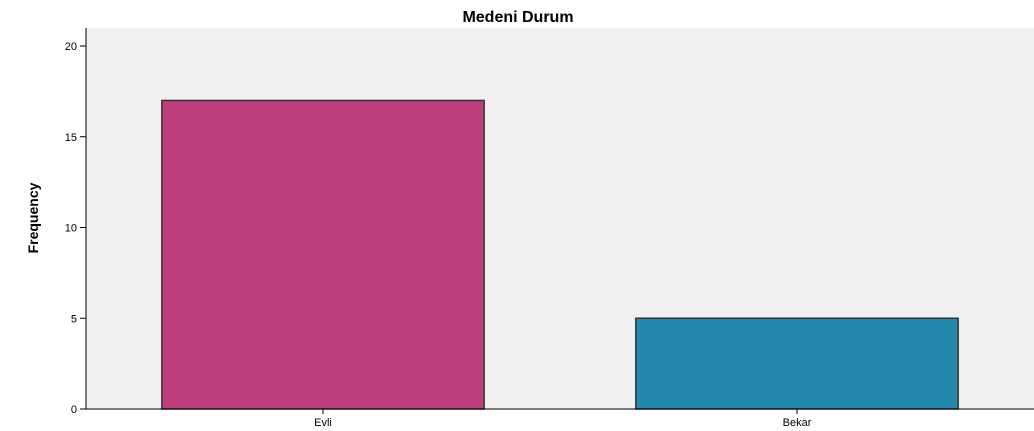  Describe the element at coordinates (74, 319) in the screenshot. I see `y-tick-label: 5` at that location.